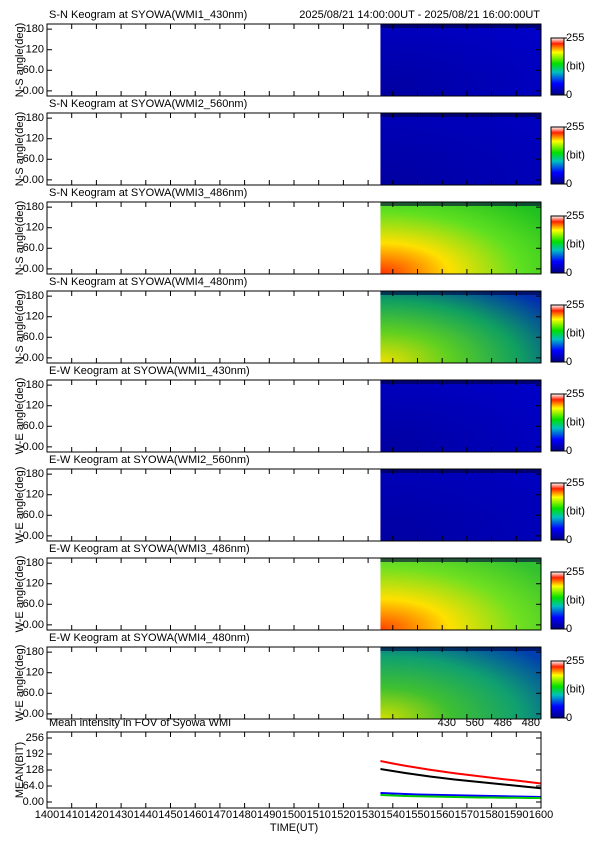 The image size is (595, 842). What do you see at coordinates (71, 815) in the screenshot?
I see `x-tick-label: 1410` at bounding box center [71, 815].